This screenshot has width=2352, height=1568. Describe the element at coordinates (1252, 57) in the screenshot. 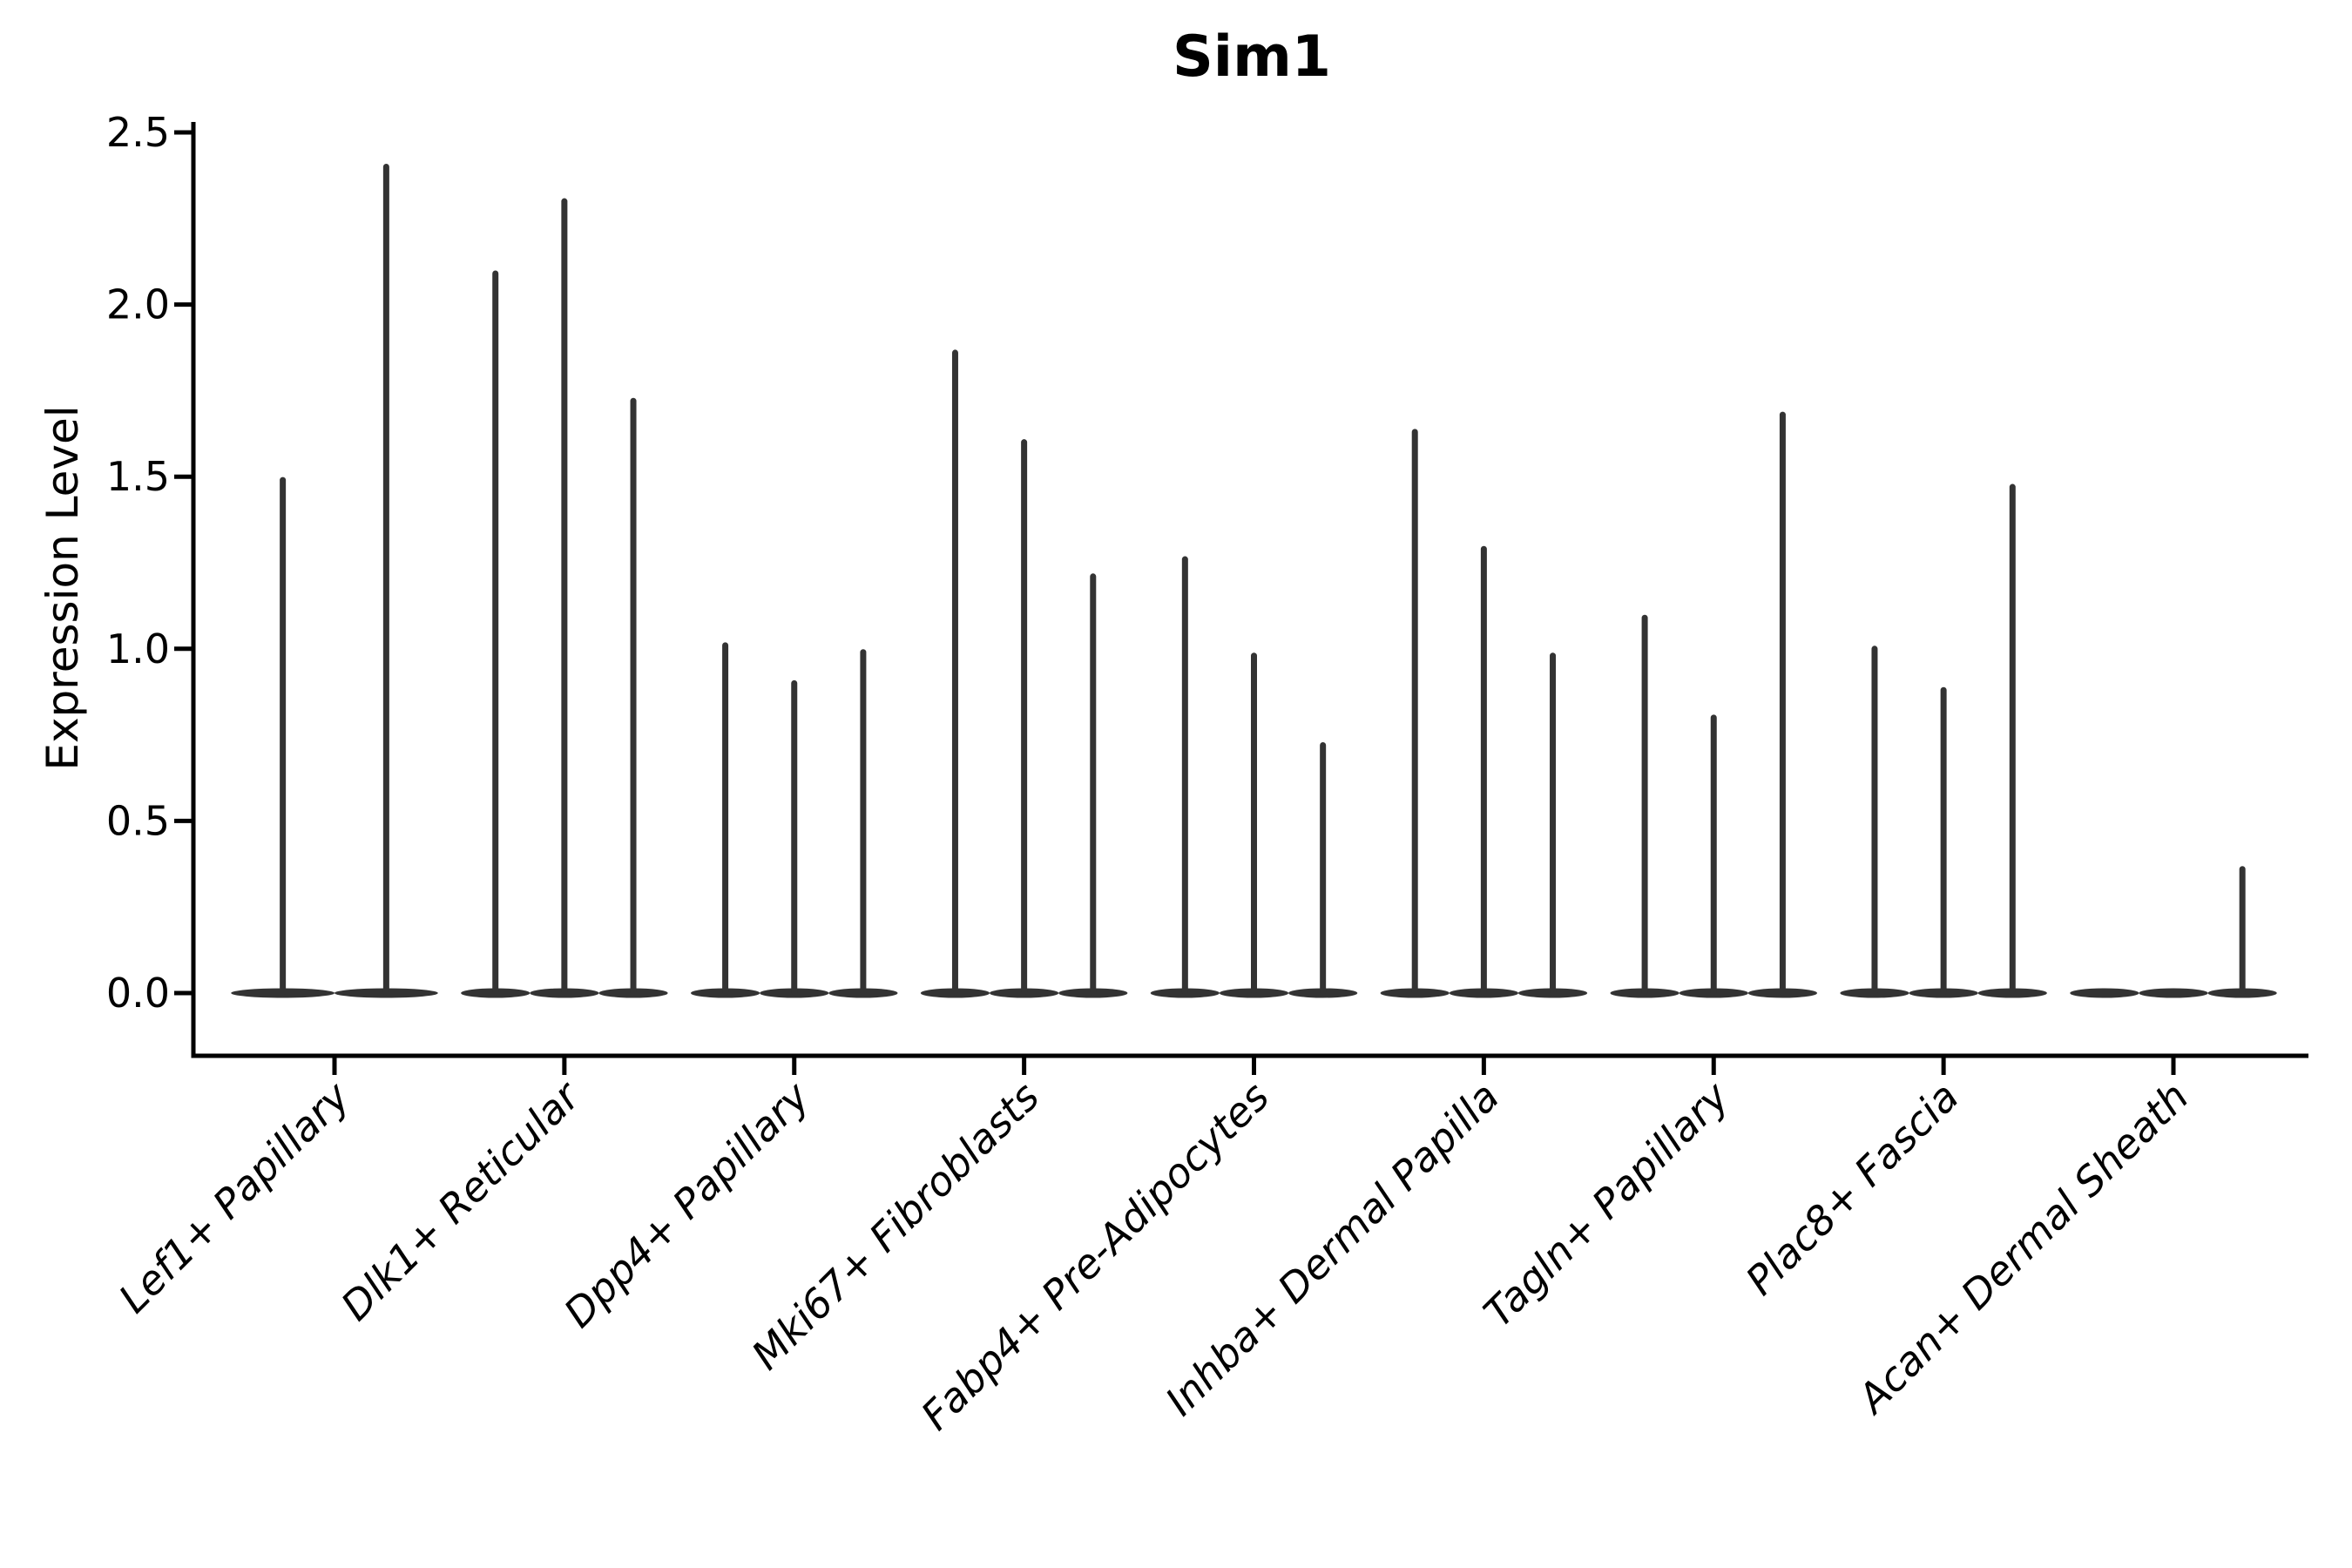

I see `chart-title: Sim1` at that location.